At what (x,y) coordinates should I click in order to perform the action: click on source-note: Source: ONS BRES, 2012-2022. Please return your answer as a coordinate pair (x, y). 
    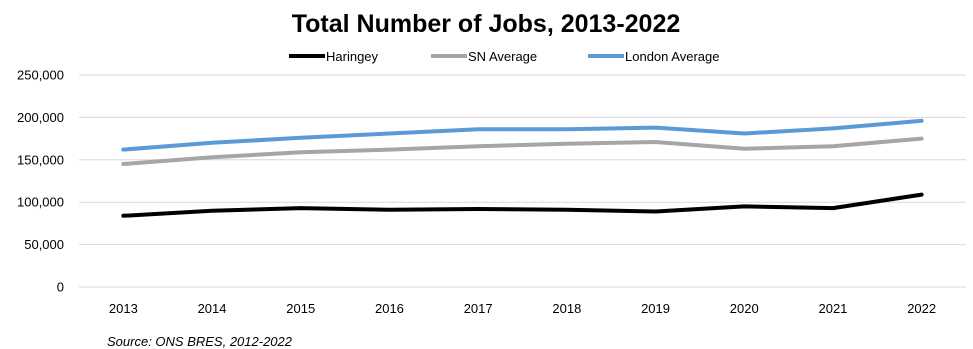
    Looking at the image, I should click on (200, 341).